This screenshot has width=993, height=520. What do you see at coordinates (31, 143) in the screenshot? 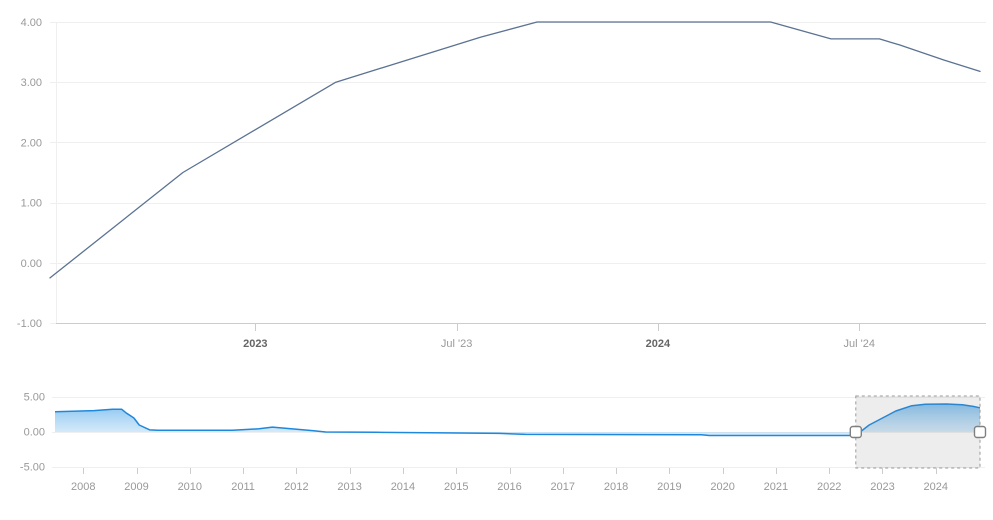
I see `main-y-axis-label: 2.00` at bounding box center [31, 143].